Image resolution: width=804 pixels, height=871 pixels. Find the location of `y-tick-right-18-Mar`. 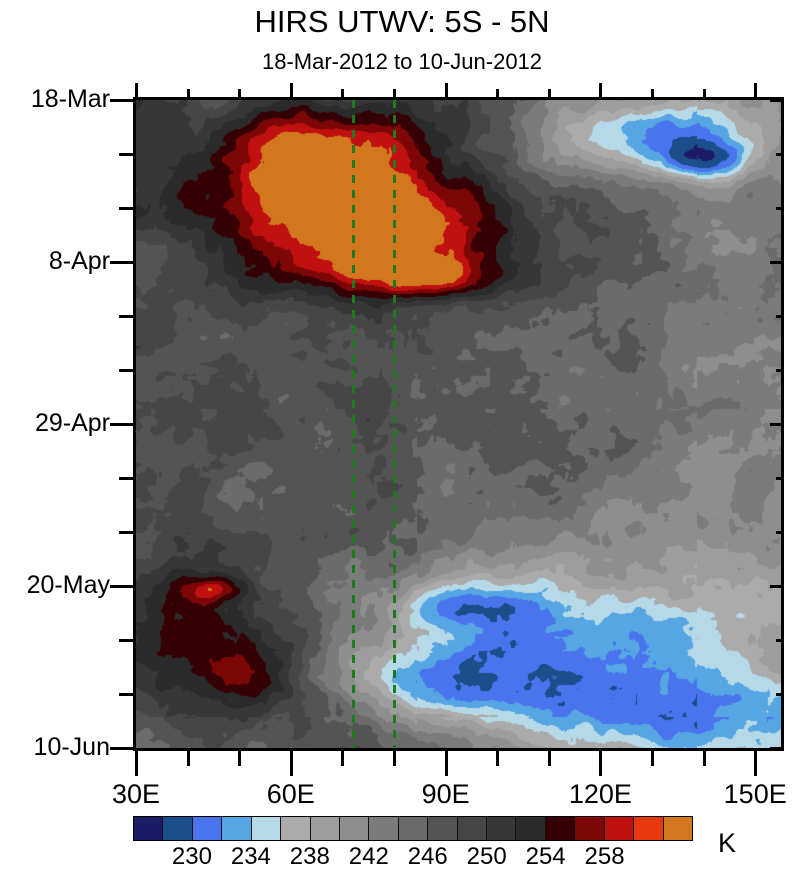

y-tick-right-18-Mar is located at coordinates (777, 100).